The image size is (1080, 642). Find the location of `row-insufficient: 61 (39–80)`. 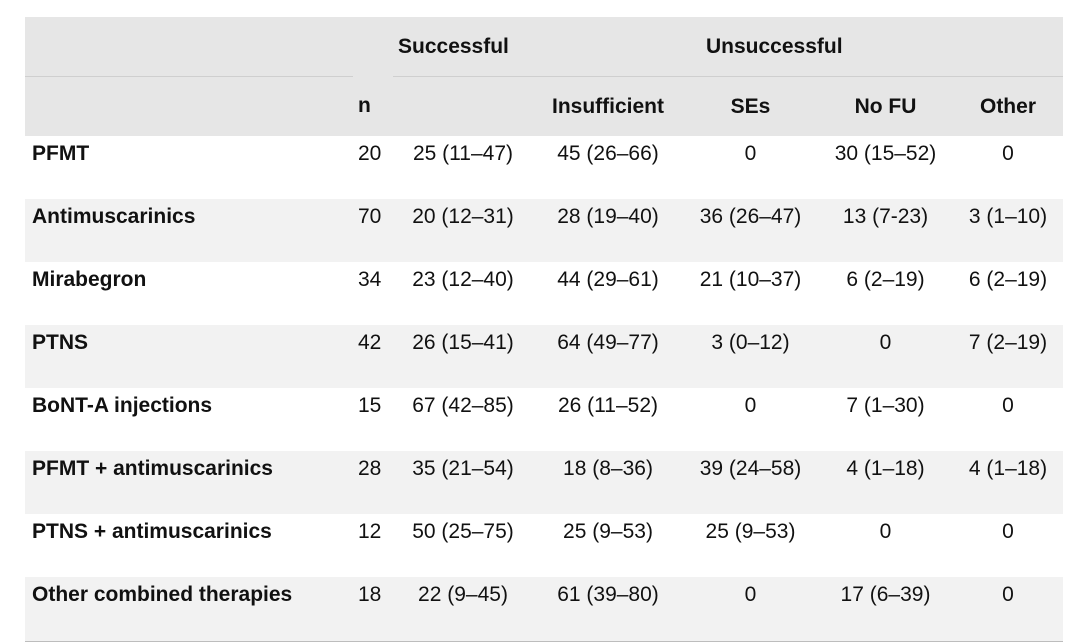

row-insufficient: 61 (39–80) is located at coordinates (608, 609).